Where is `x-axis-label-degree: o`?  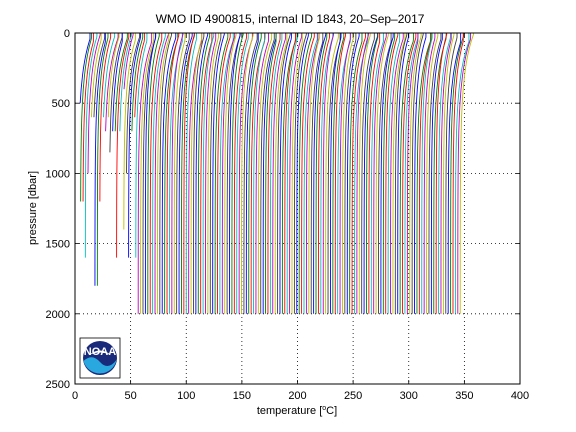
x-axis-label-degree: o is located at coordinates (324, 408).